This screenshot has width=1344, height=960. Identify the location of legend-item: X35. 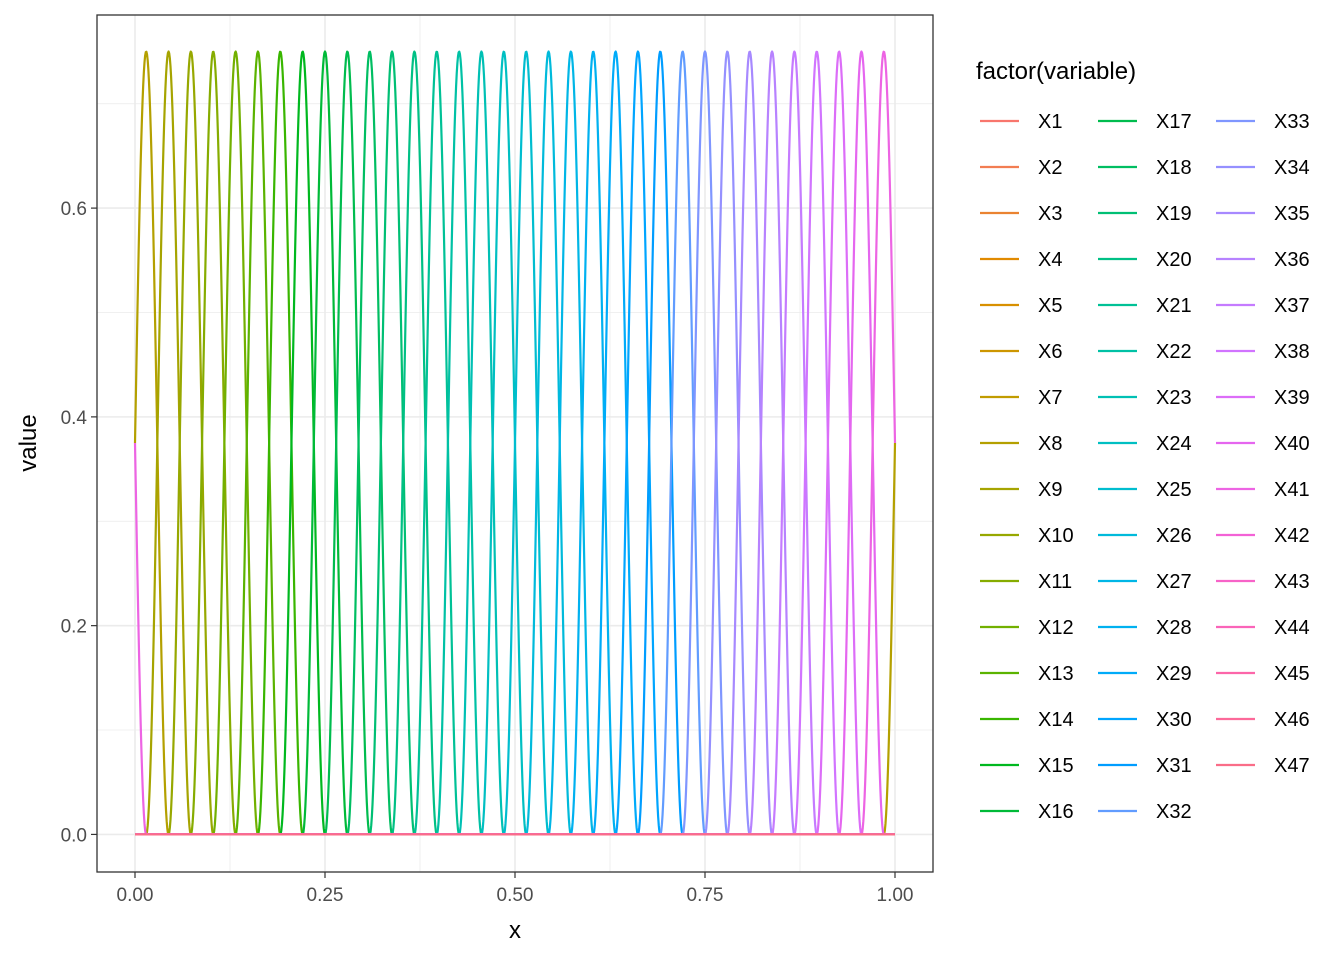
(1263, 214).